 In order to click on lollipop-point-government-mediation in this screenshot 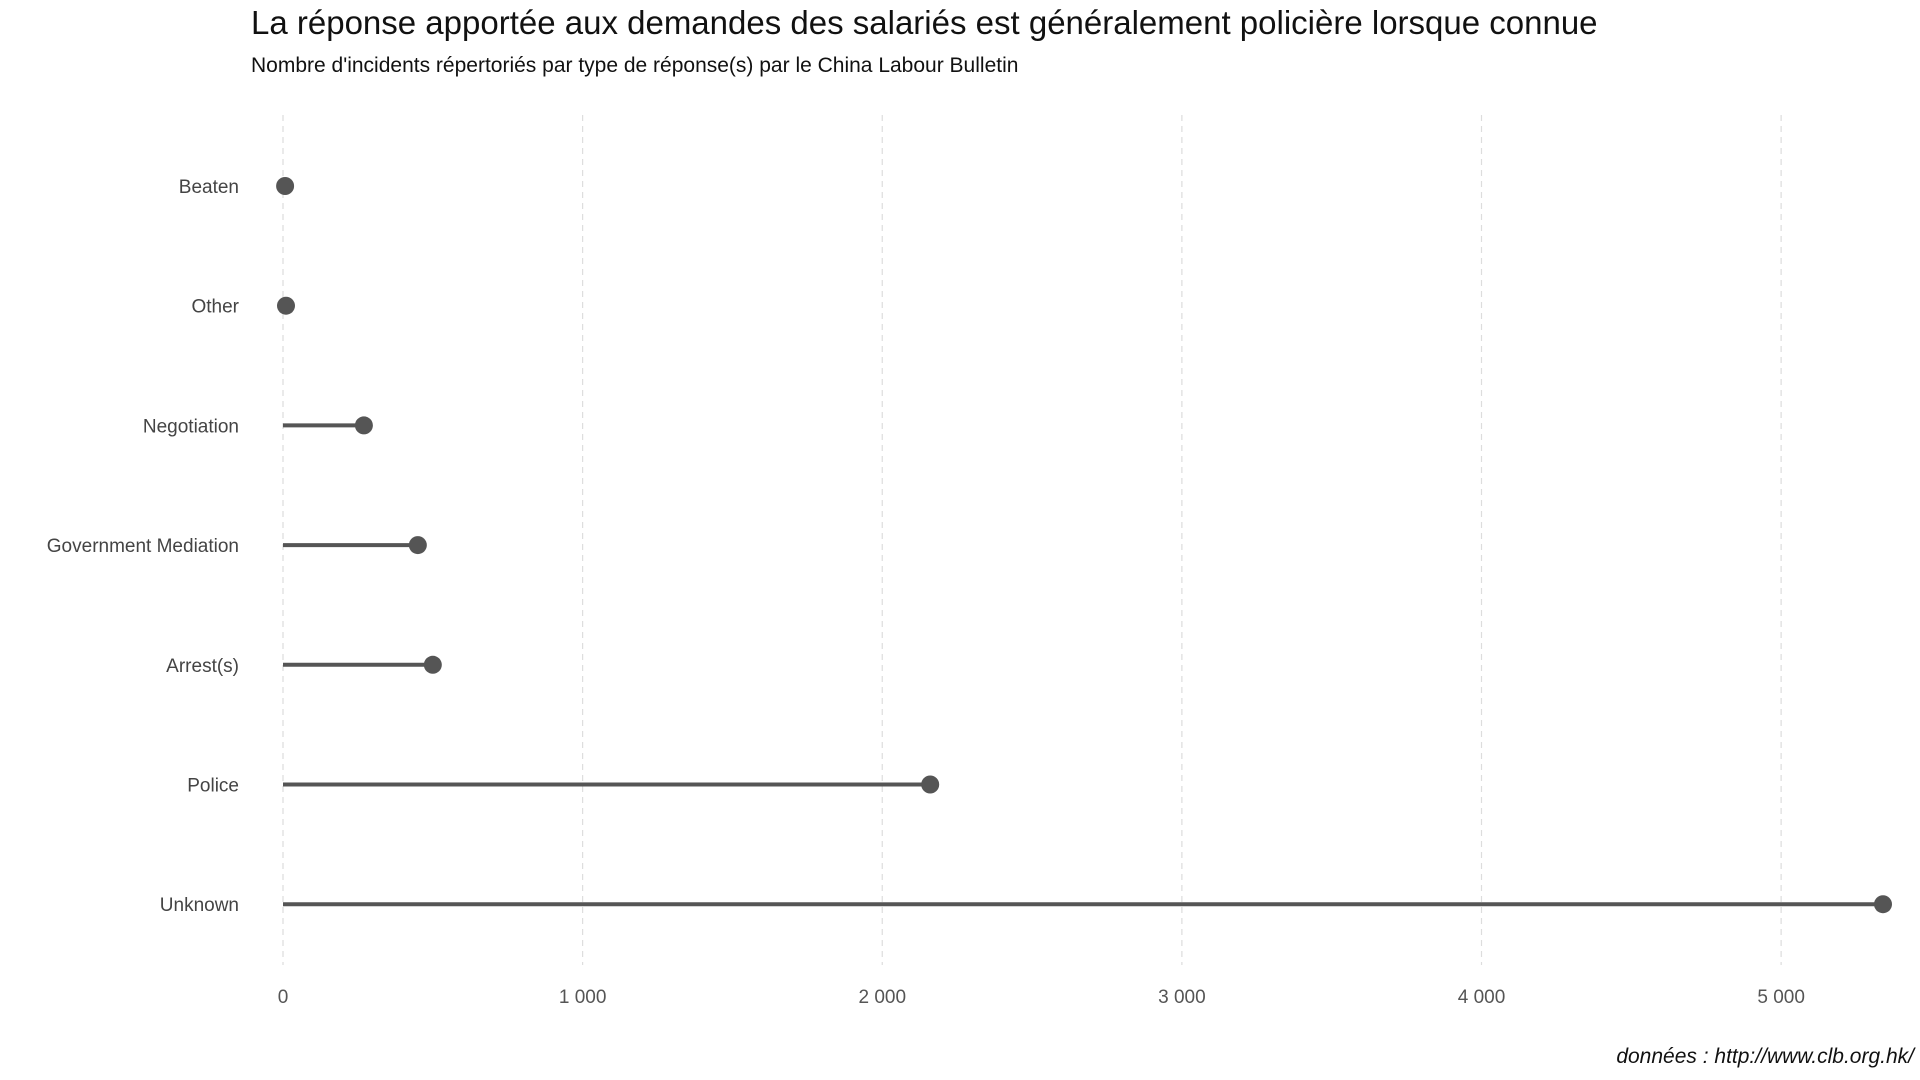, I will do `click(417, 545)`.